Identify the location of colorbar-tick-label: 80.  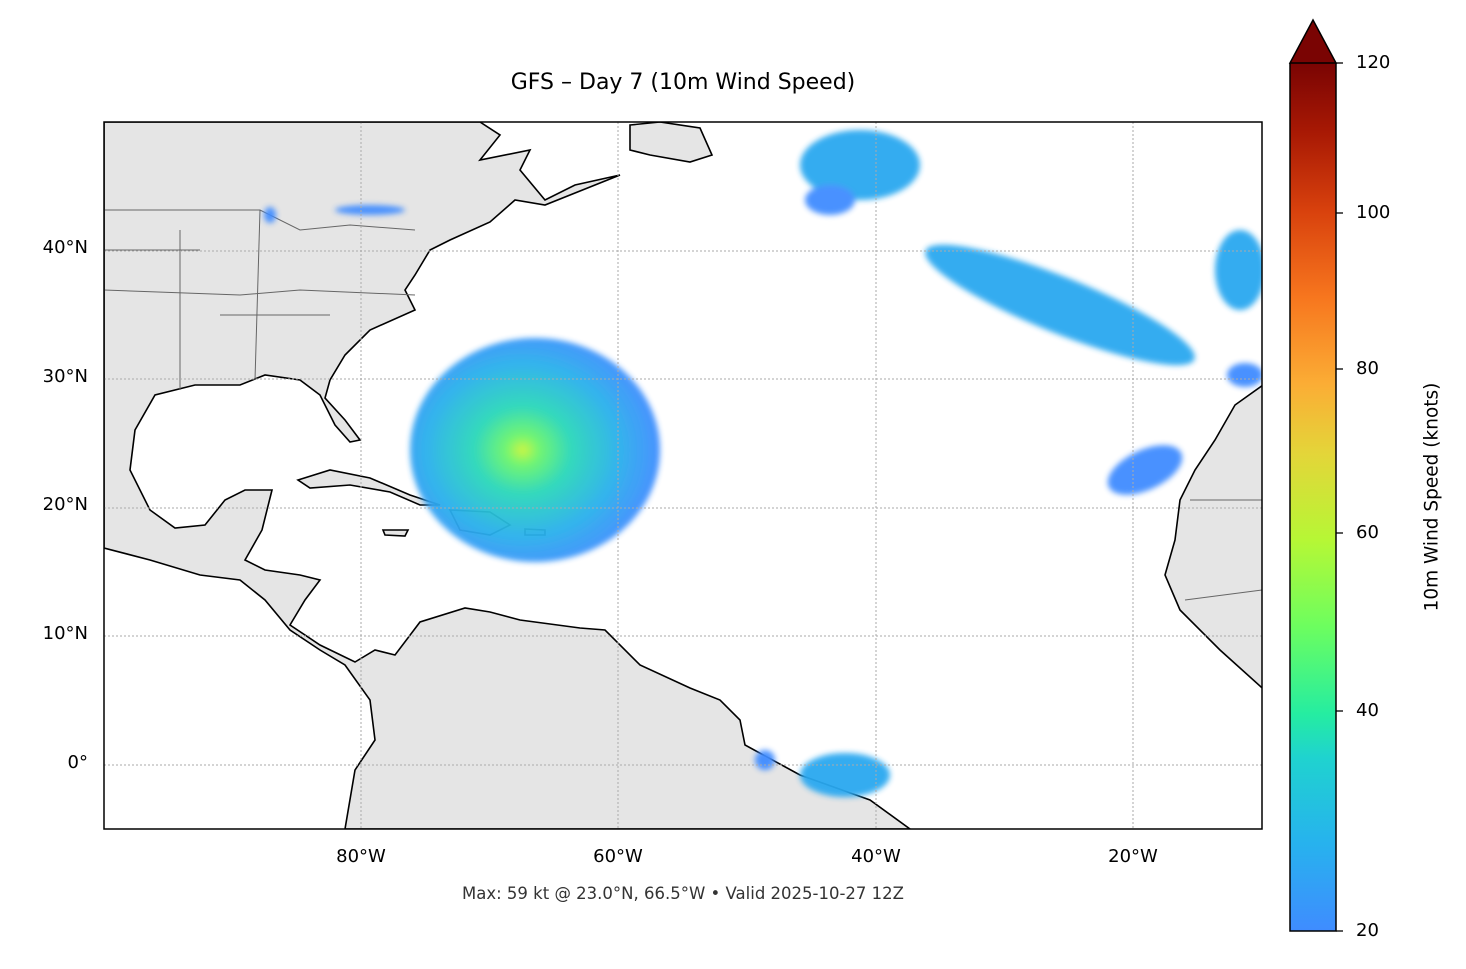
(1367, 368).